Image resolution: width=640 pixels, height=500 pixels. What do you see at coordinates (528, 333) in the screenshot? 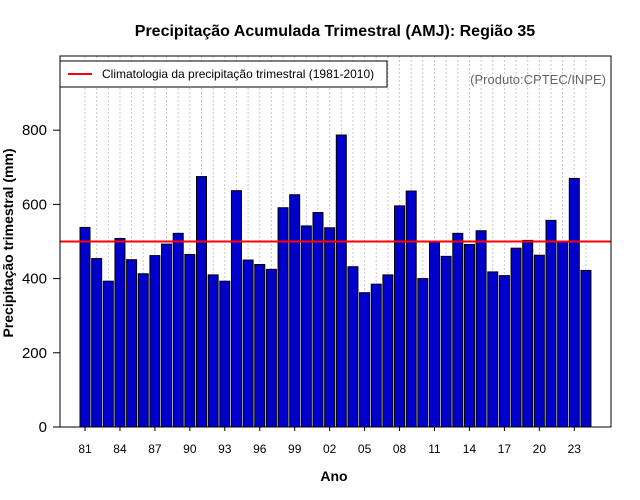
I see `bar-2019` at bounding box center [528, 333].